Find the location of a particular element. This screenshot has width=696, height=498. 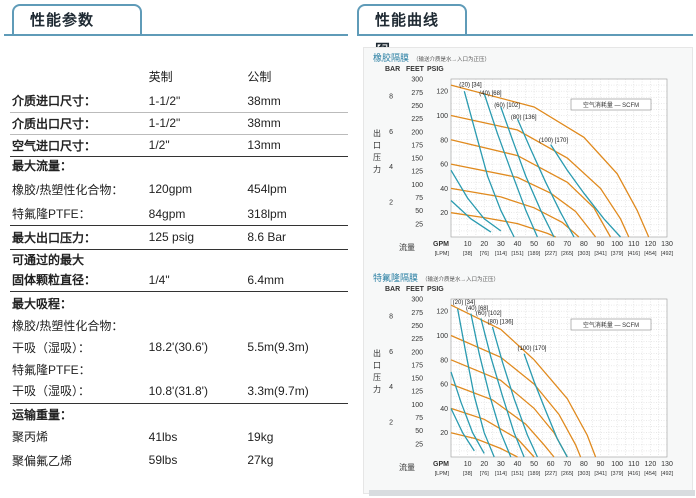

axis-header-psig: PSIG is located at coordinates (435, 289).